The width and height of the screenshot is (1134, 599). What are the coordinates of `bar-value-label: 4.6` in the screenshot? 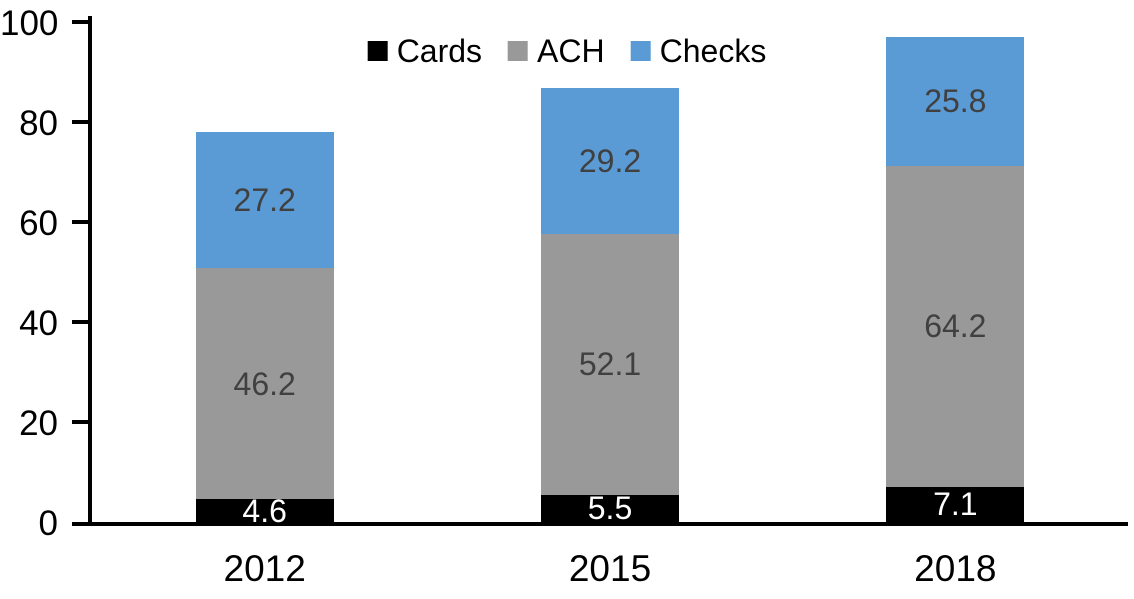 It's located at (264, 510).